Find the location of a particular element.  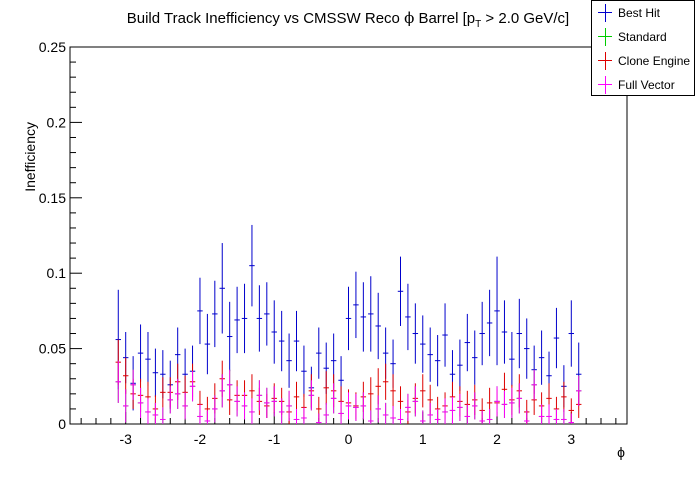

y-tick-label: 0.2 is located at coordinates (57, 122).